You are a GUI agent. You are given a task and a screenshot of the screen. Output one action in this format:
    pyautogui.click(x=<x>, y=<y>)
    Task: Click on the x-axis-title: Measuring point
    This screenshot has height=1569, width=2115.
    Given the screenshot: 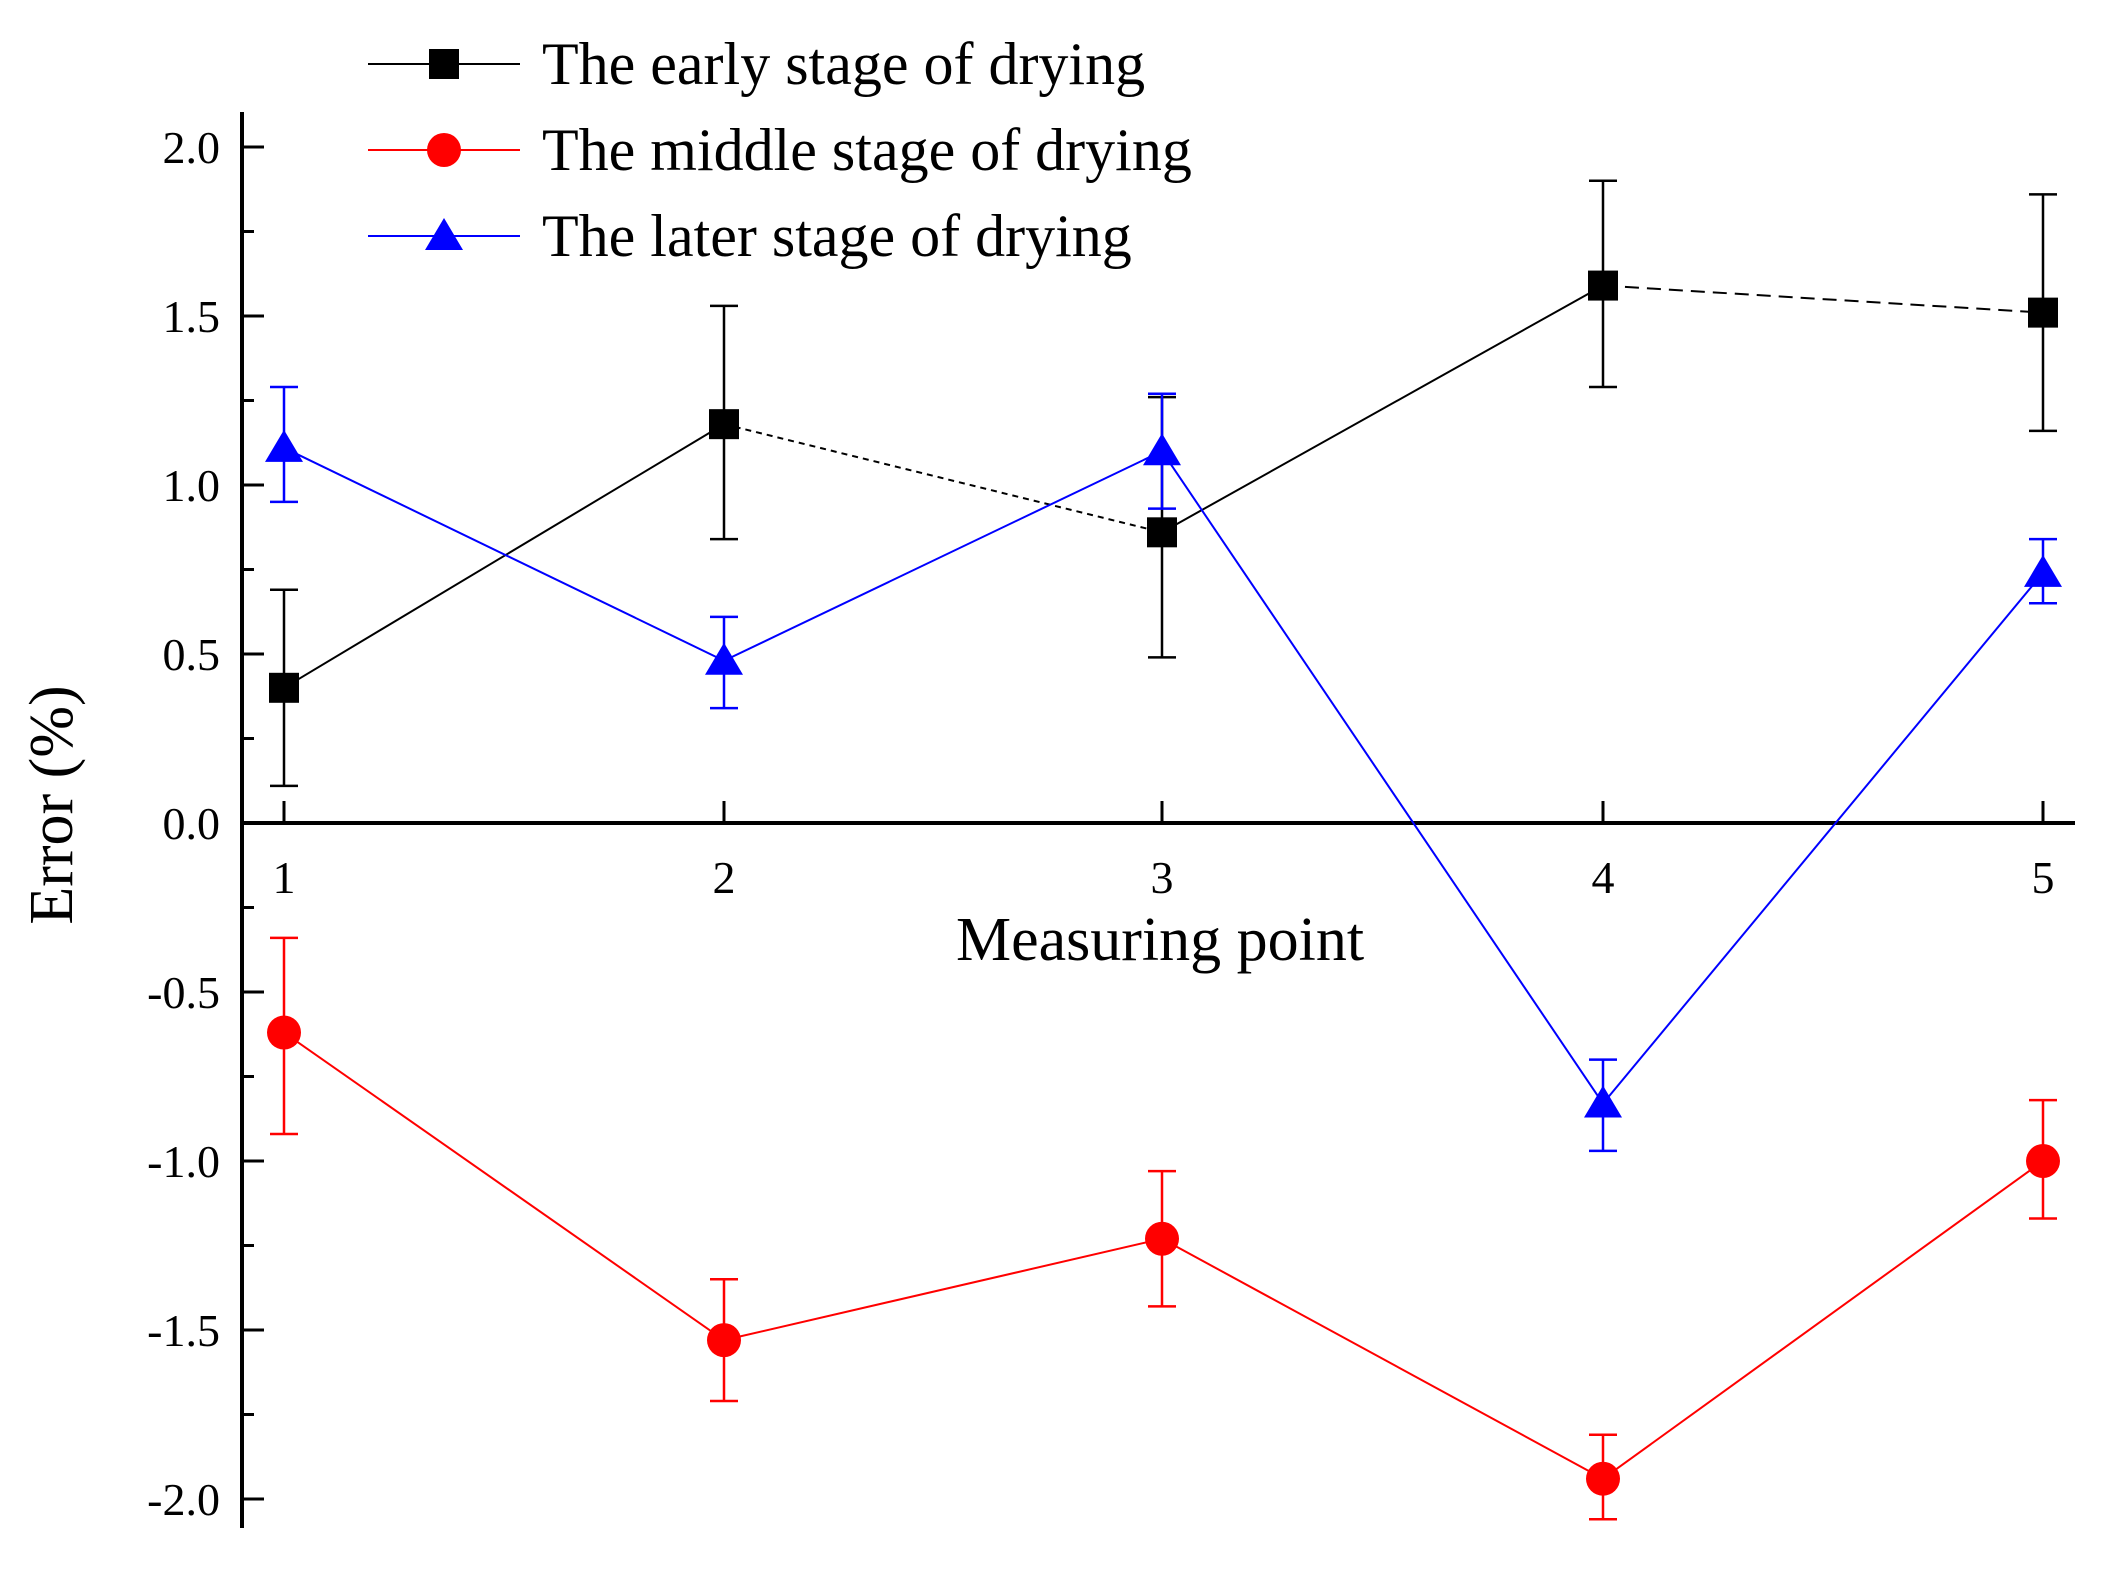 What is the action you would take?
    pyautogui.click(x=1160, y=940)
    